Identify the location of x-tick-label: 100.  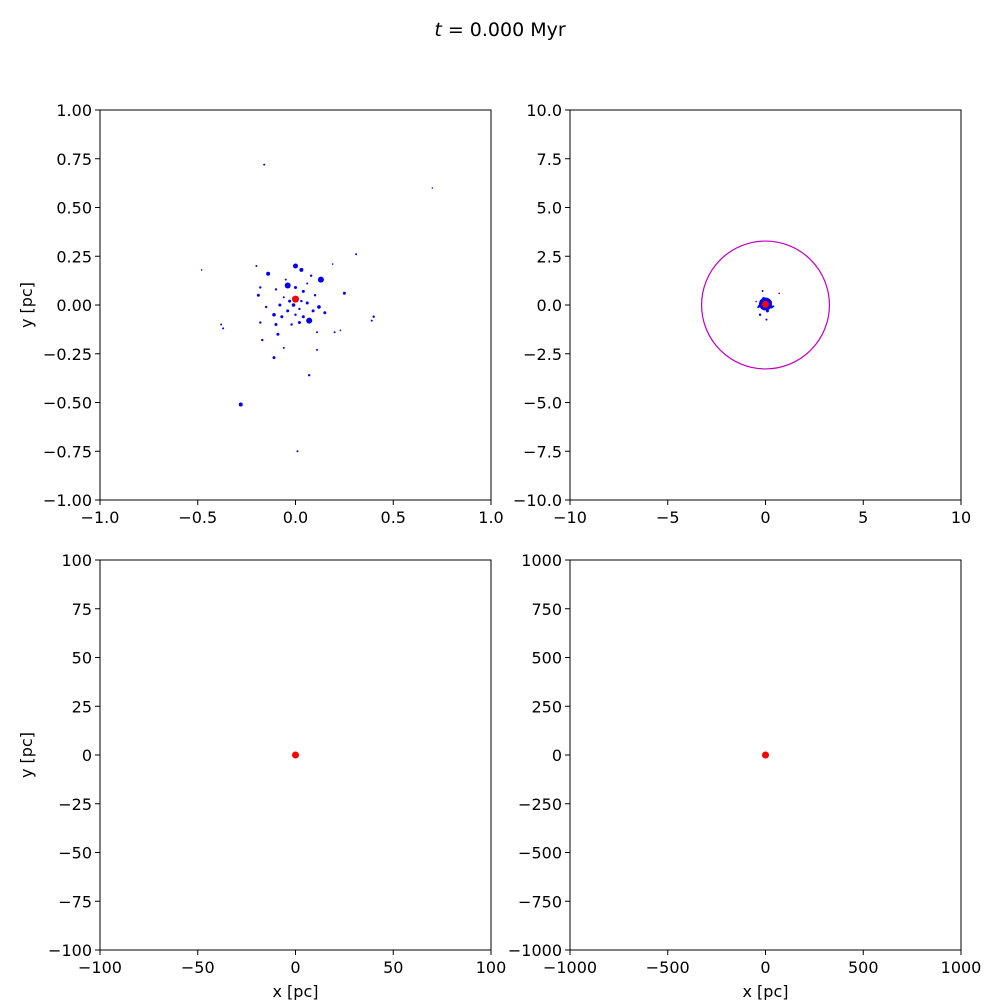
(491, 967).